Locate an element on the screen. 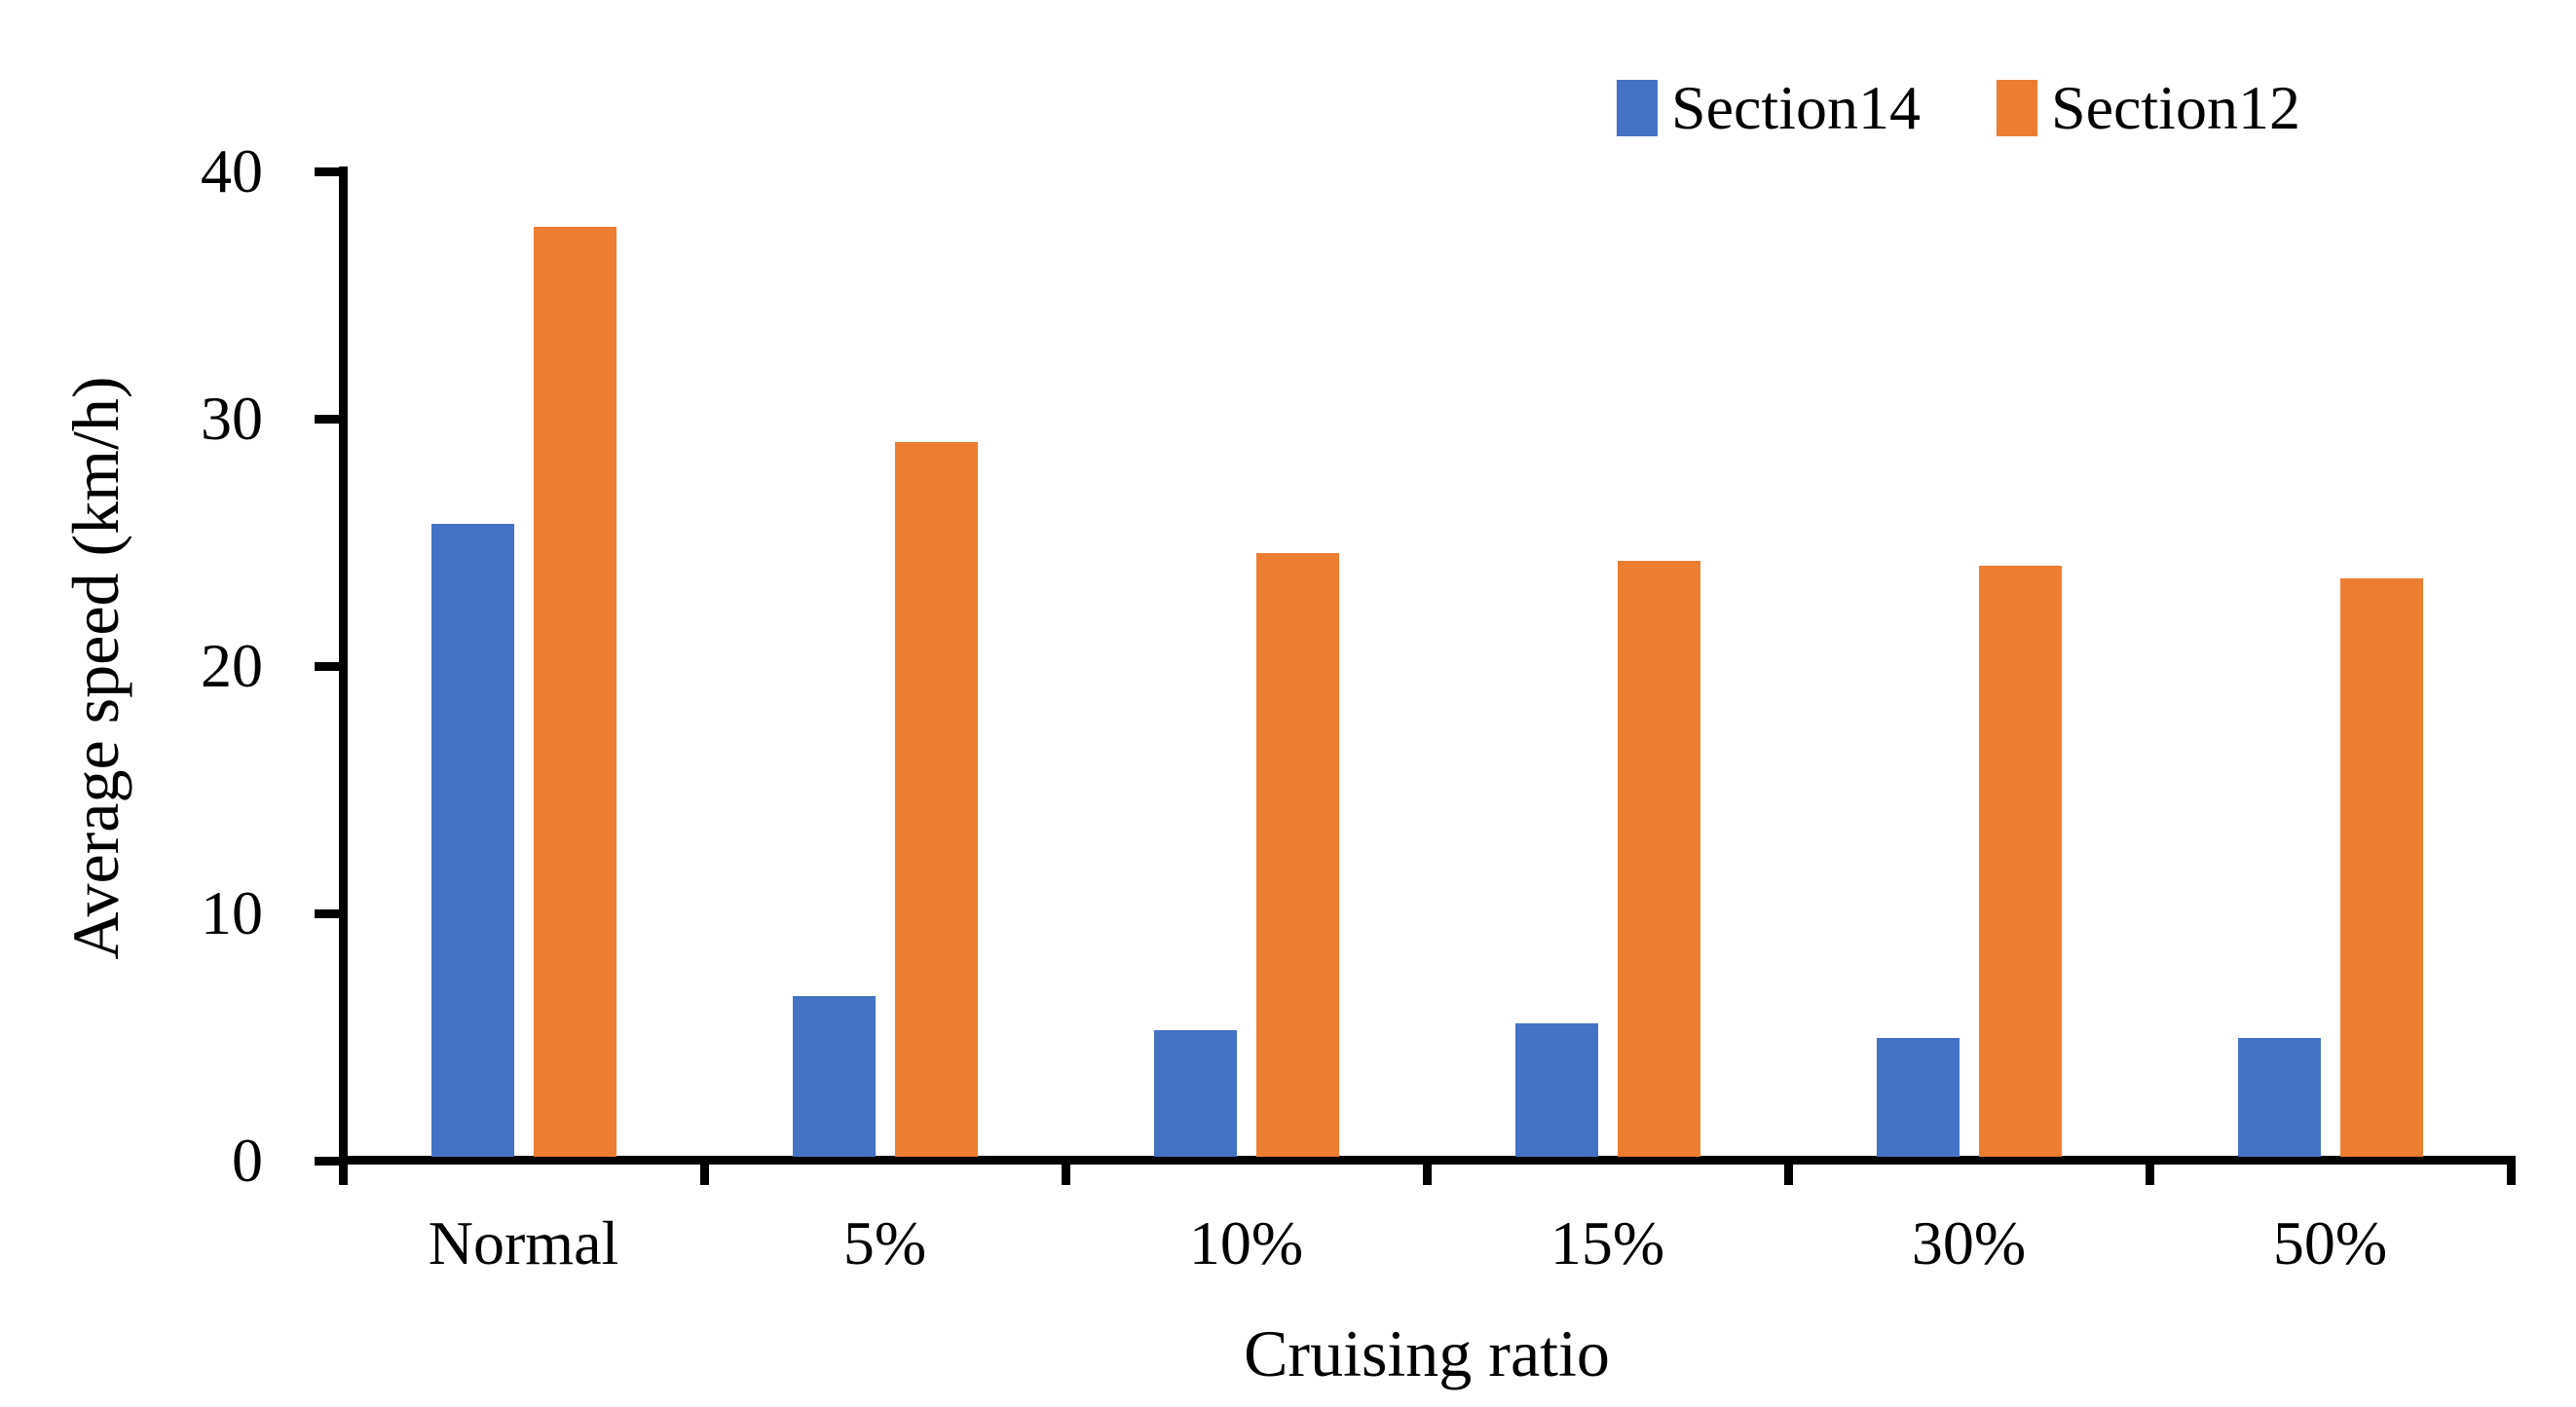 Image resolution: width=2576 pixels, height=1407 pixels. y-tick-label: 40 is located at coordinates (232, 170).